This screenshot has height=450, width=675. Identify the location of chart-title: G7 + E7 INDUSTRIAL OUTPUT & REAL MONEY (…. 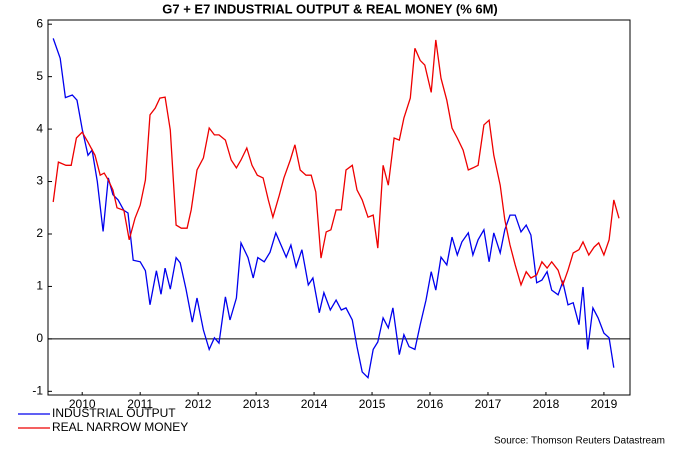
(330, 8).